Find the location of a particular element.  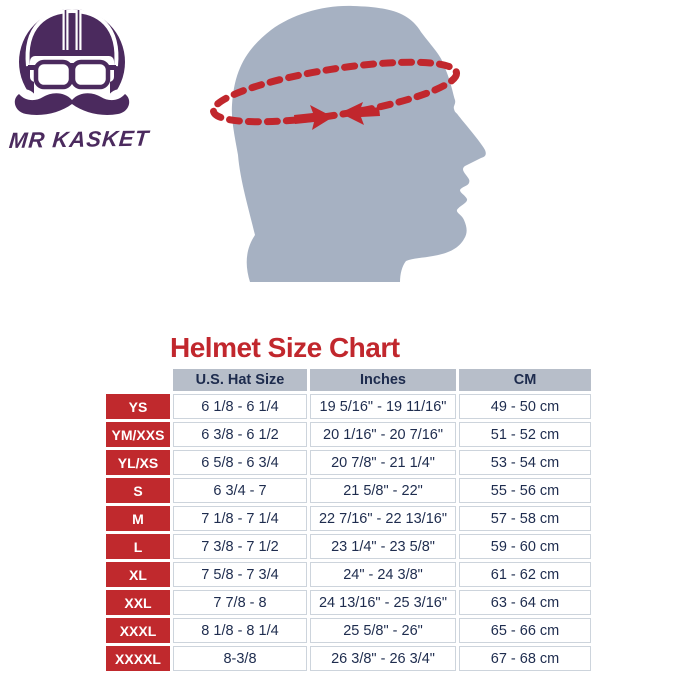

size-value-cell: 51 - 52 cm is located at coordinates (525, 434).